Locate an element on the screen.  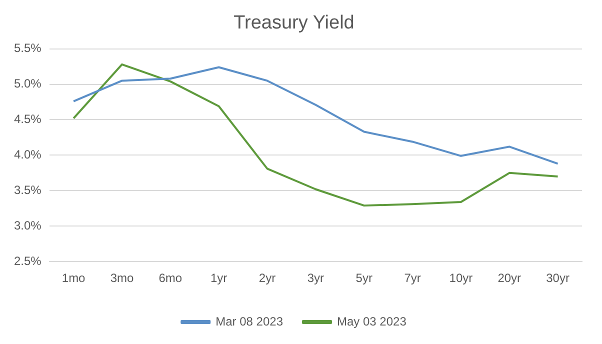
y-tick-label: 3.0% is located at coordinates (28, 225).